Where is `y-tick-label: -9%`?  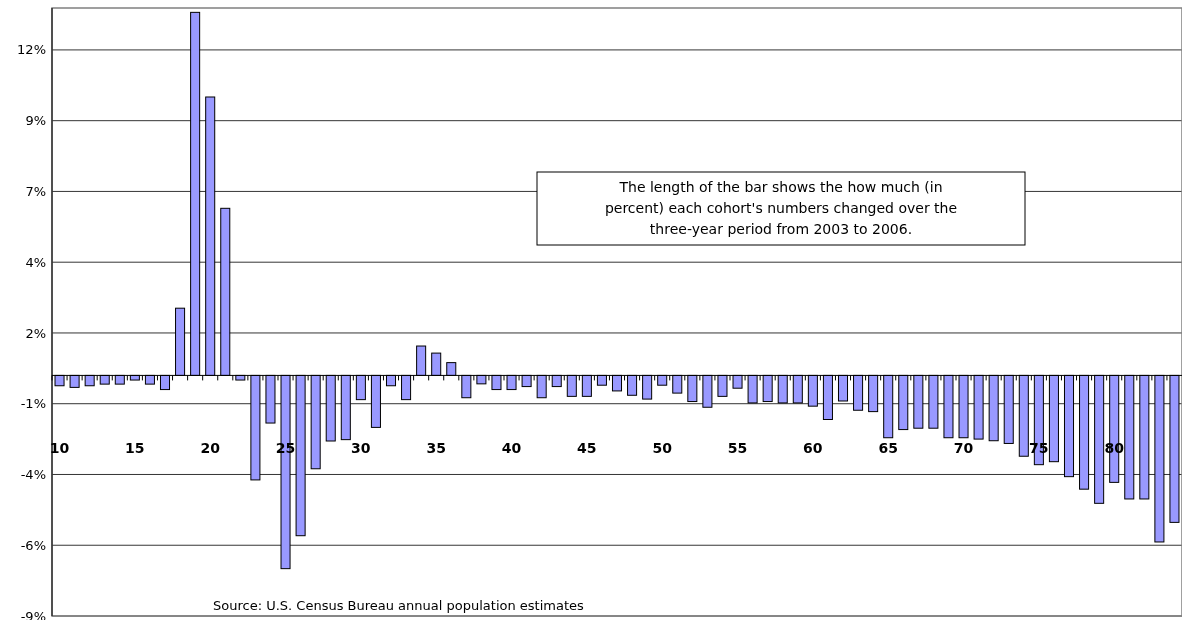 y-tick-label: -9% is located at coordinates (33, 614).